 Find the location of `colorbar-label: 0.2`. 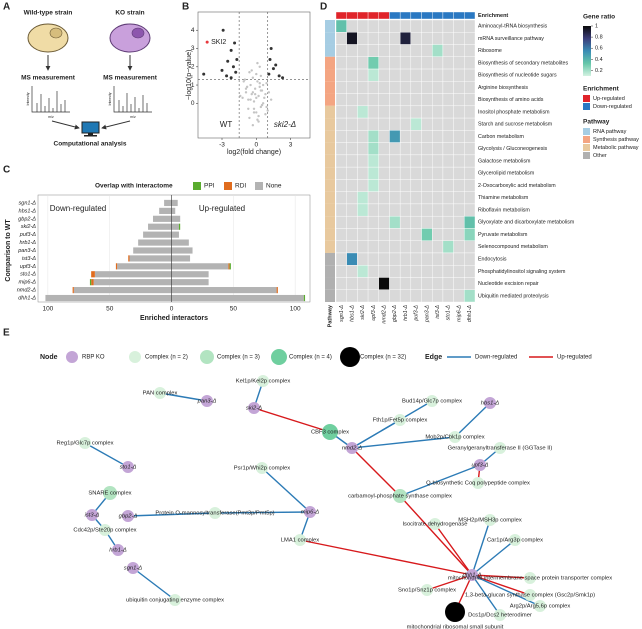

colorbar-label: 0.2 is located at coordinates (599, 71).